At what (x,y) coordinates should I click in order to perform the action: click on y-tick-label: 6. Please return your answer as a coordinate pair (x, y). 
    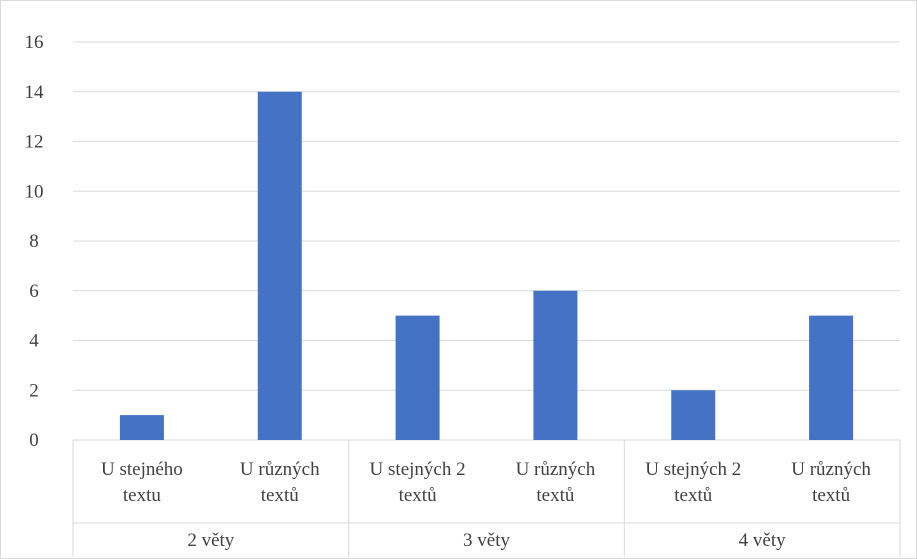
    Looking at the image, I should click on (34, 291).